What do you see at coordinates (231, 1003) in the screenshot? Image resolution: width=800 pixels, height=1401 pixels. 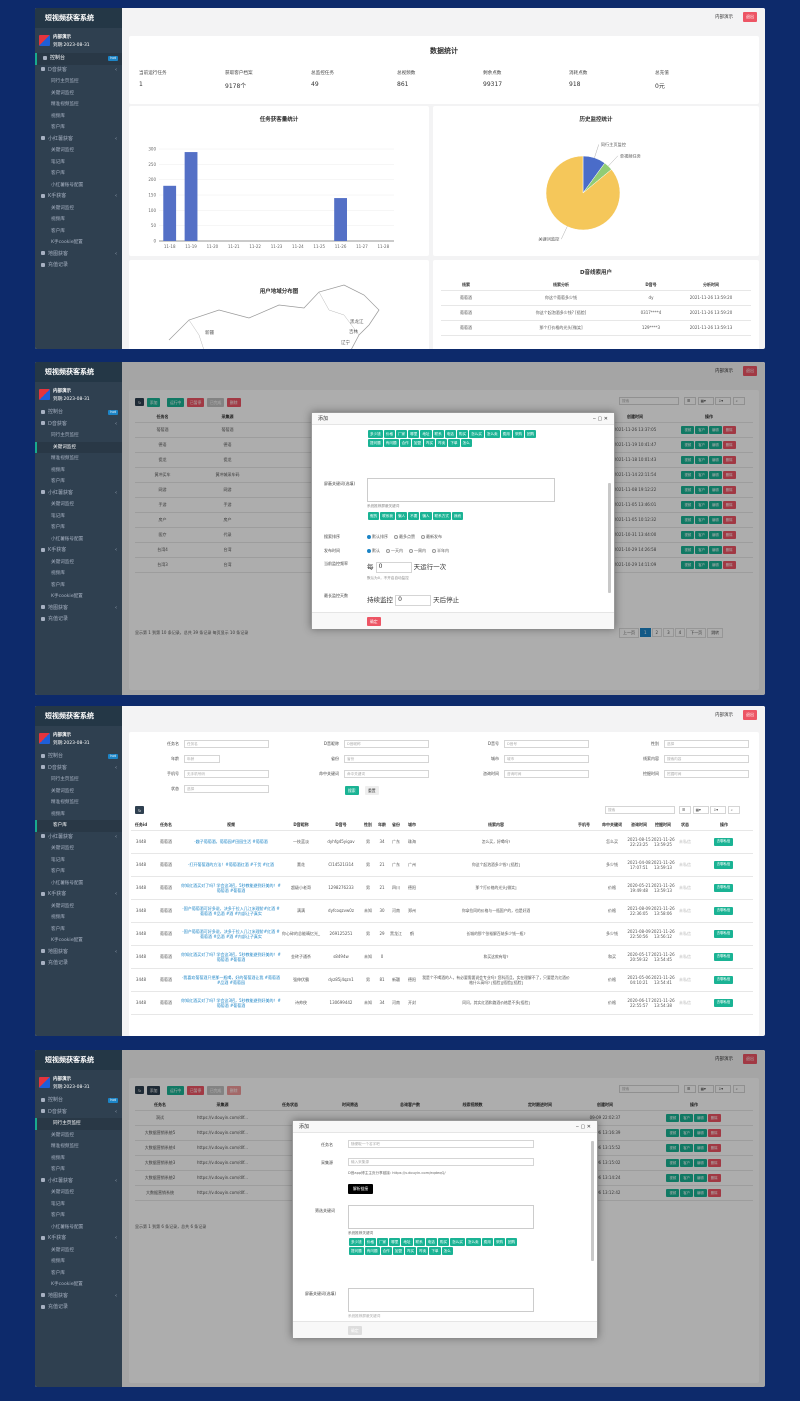 I see `video-link: 你知红酒买对了吗? 学会这3招，5秒教能避到好美的！#葡萄酒 #葡萄酒` at bounding box center [231, 1003].